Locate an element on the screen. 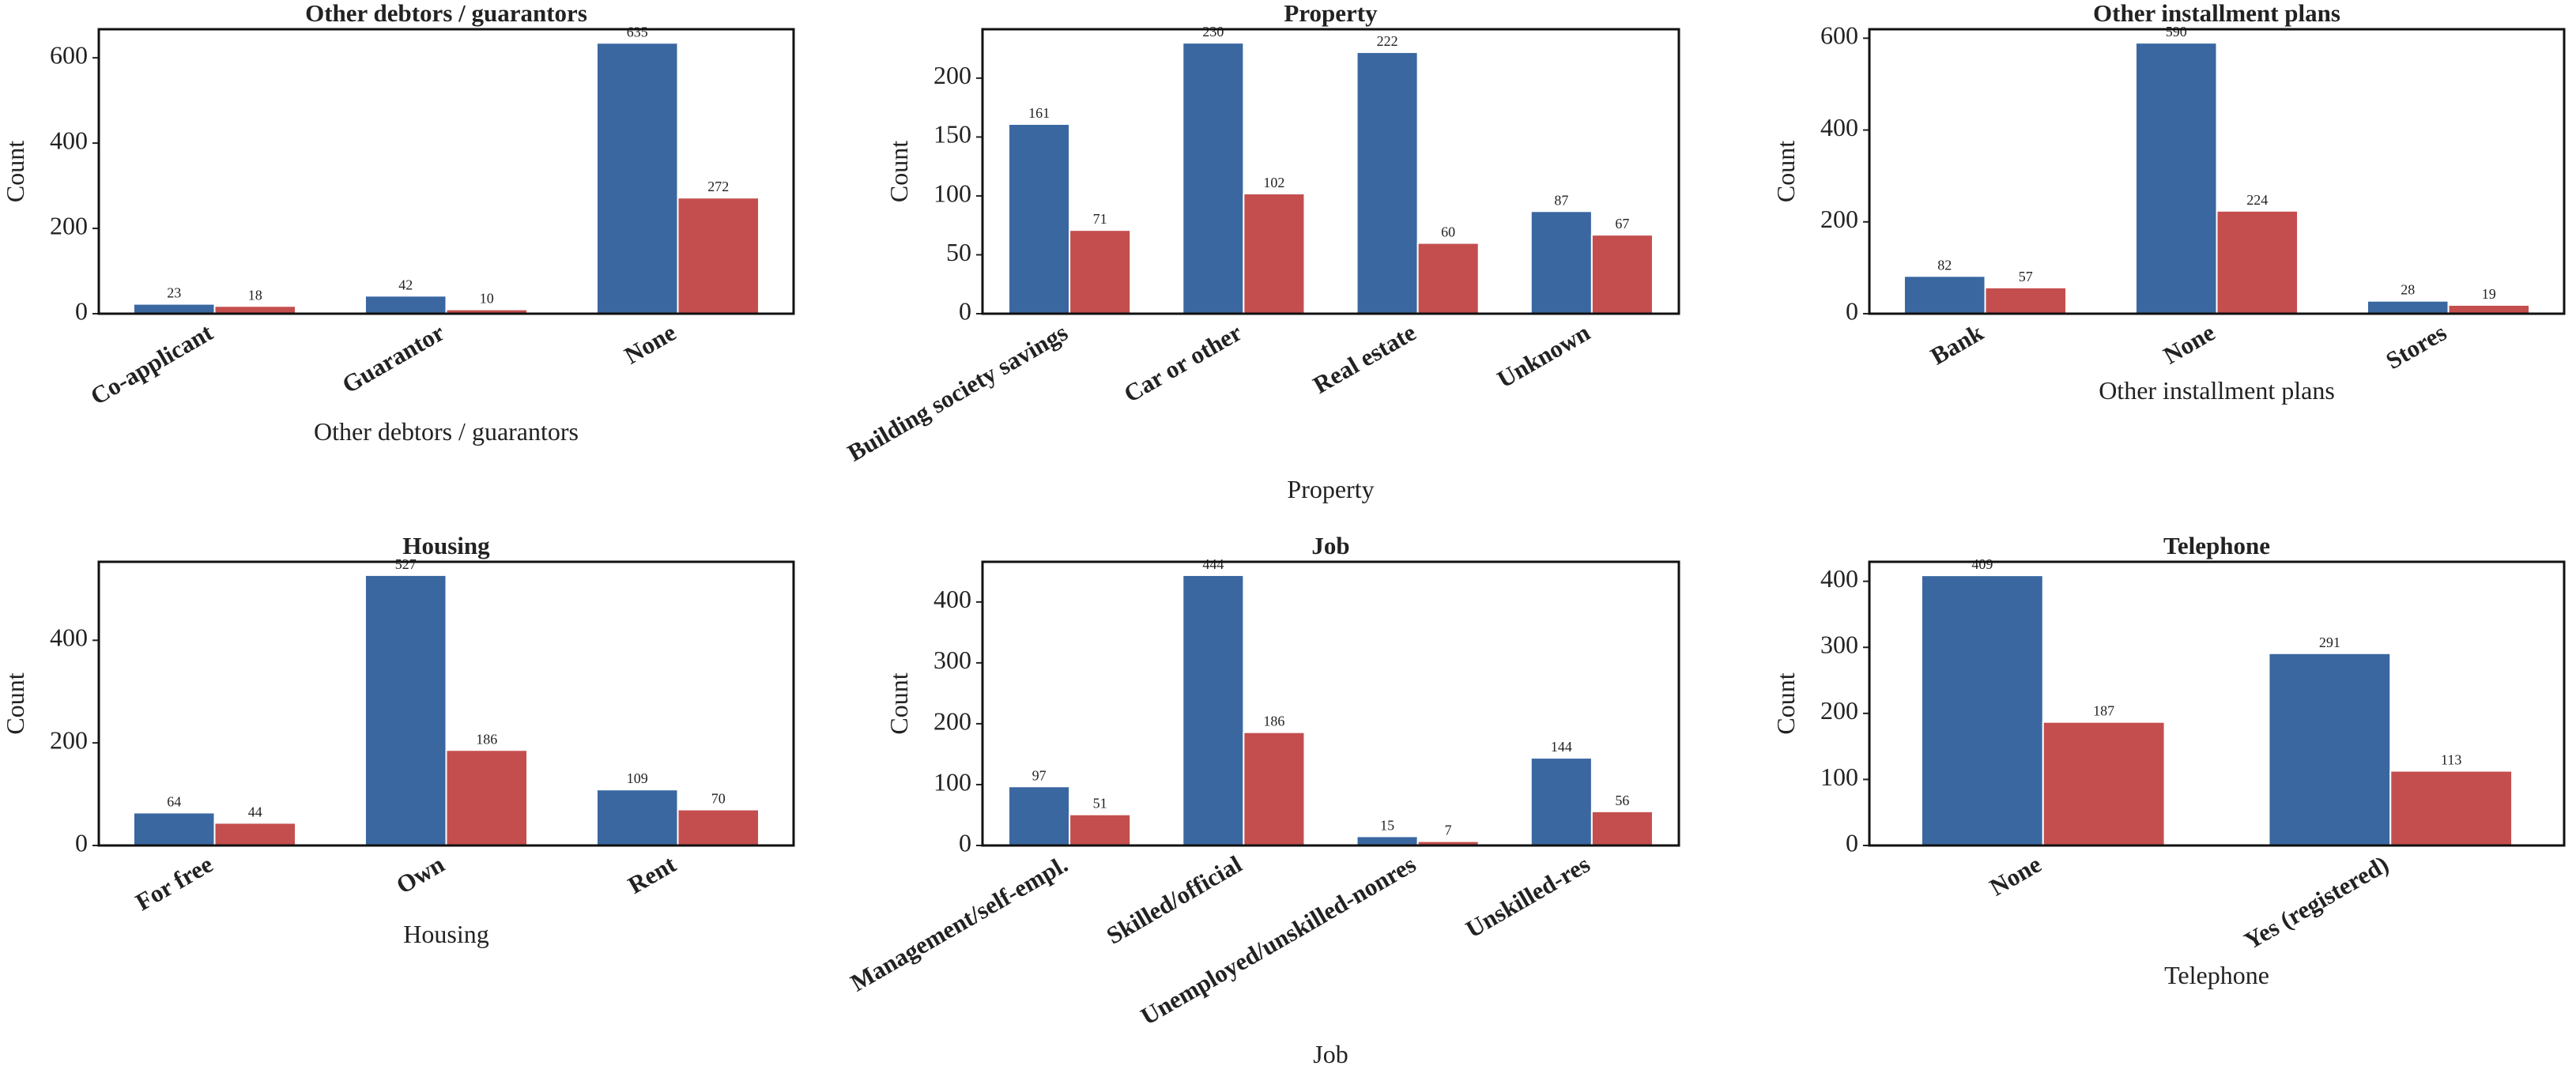 This screenshot has height=1077, width=2576. value-label: 18 is located at coordinates (255, 295).